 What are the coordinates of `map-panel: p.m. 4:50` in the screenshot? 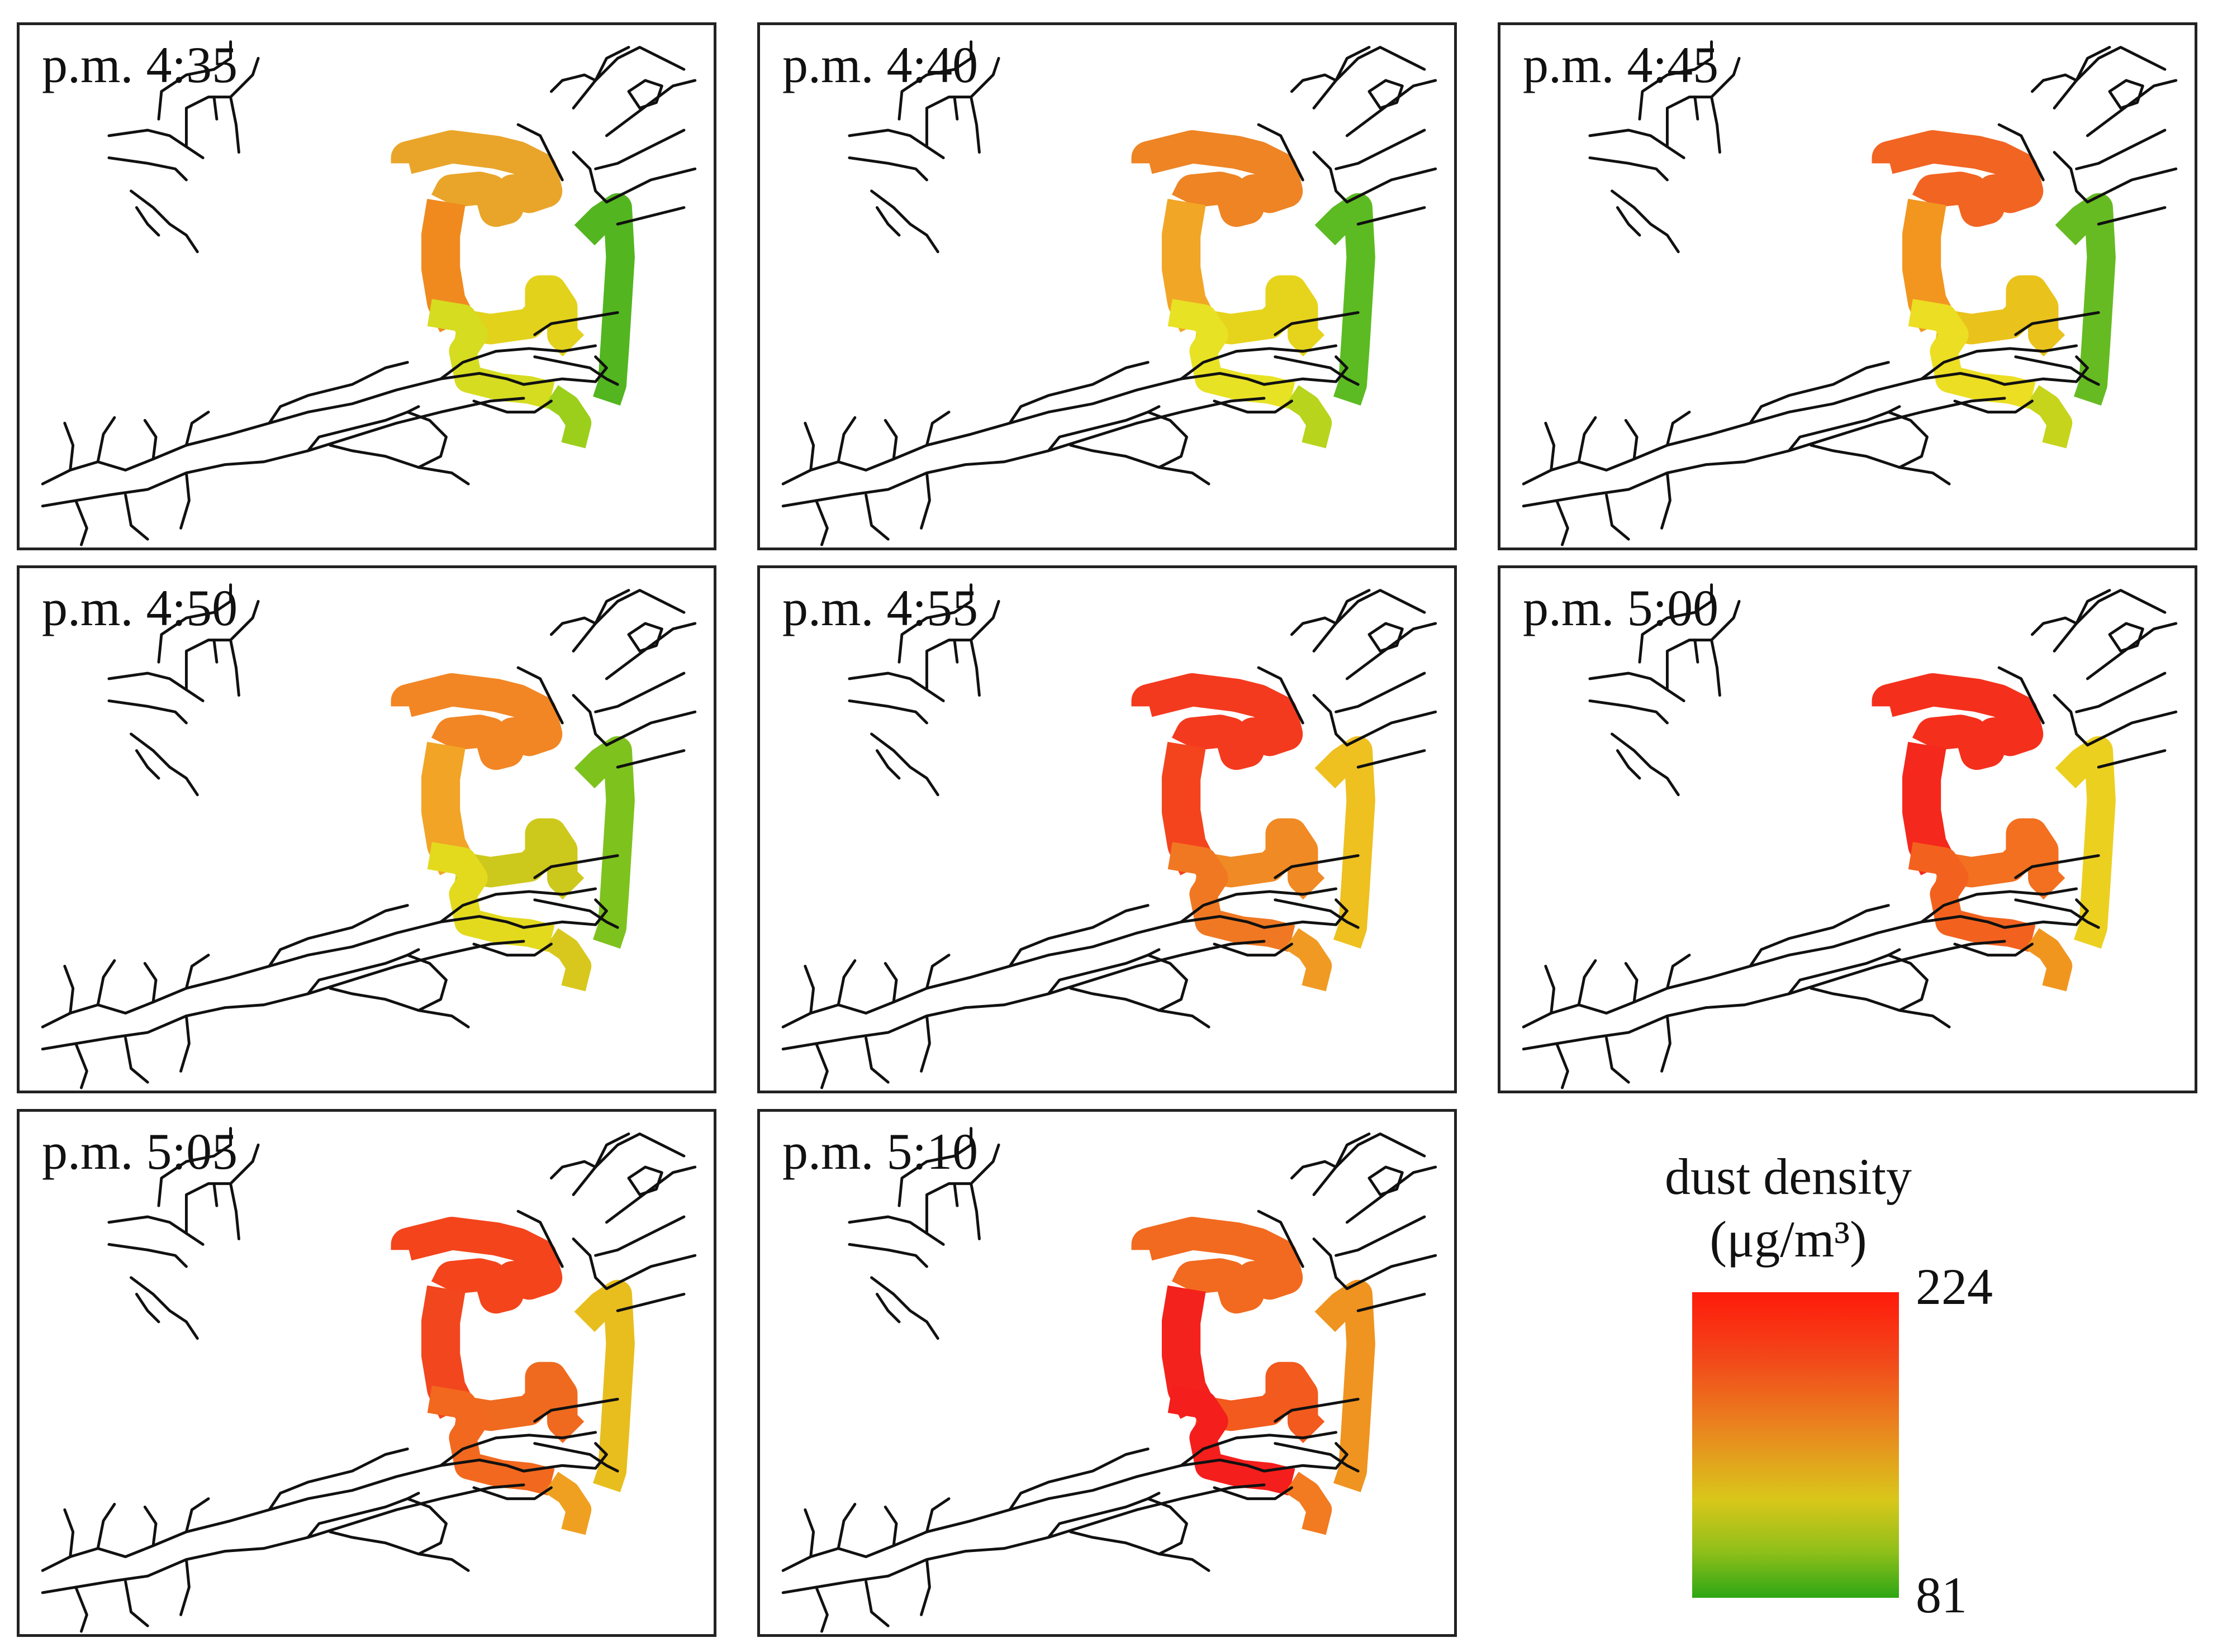 It's located at (366, 829).